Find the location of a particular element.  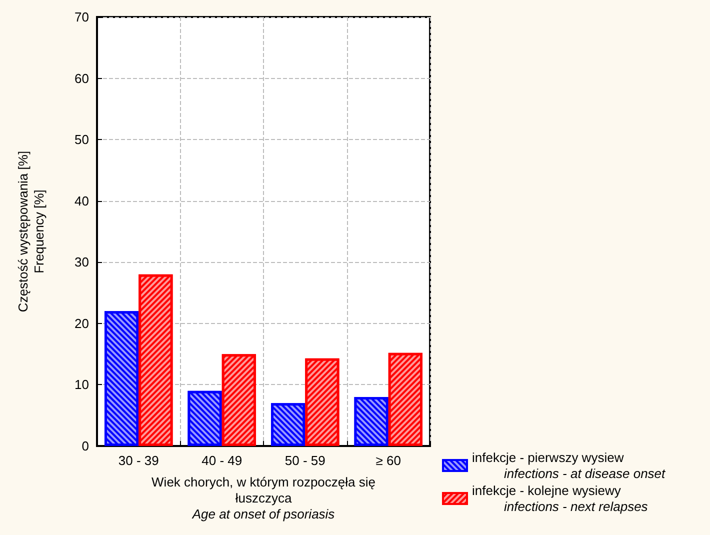

x-tick-label: ≥ 60 is located at coordinates (388, 460).